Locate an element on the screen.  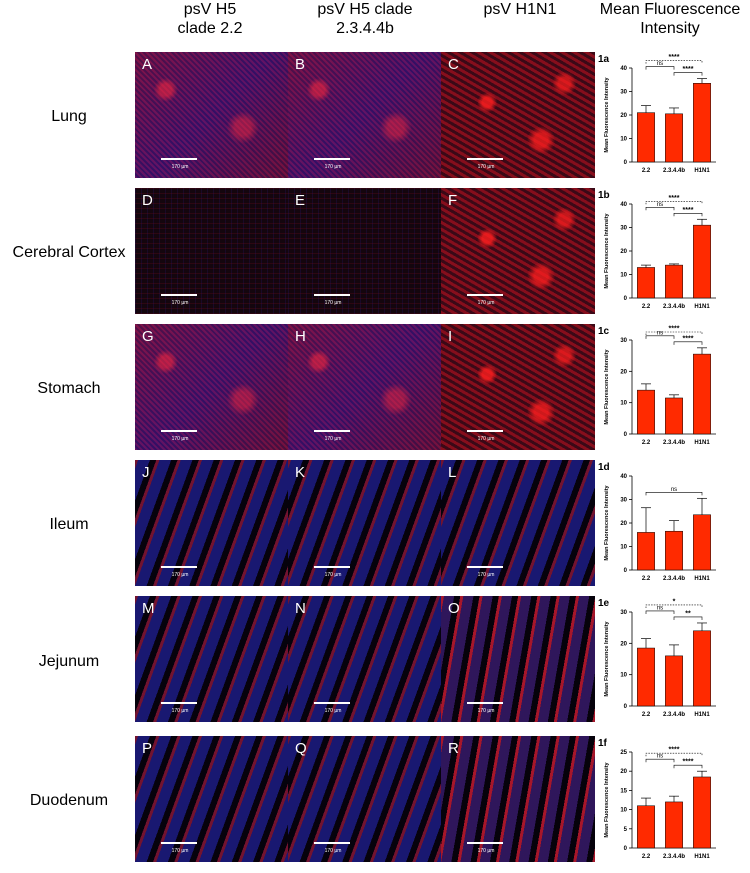
panel-letter: C is located at coordinates (453, 64).